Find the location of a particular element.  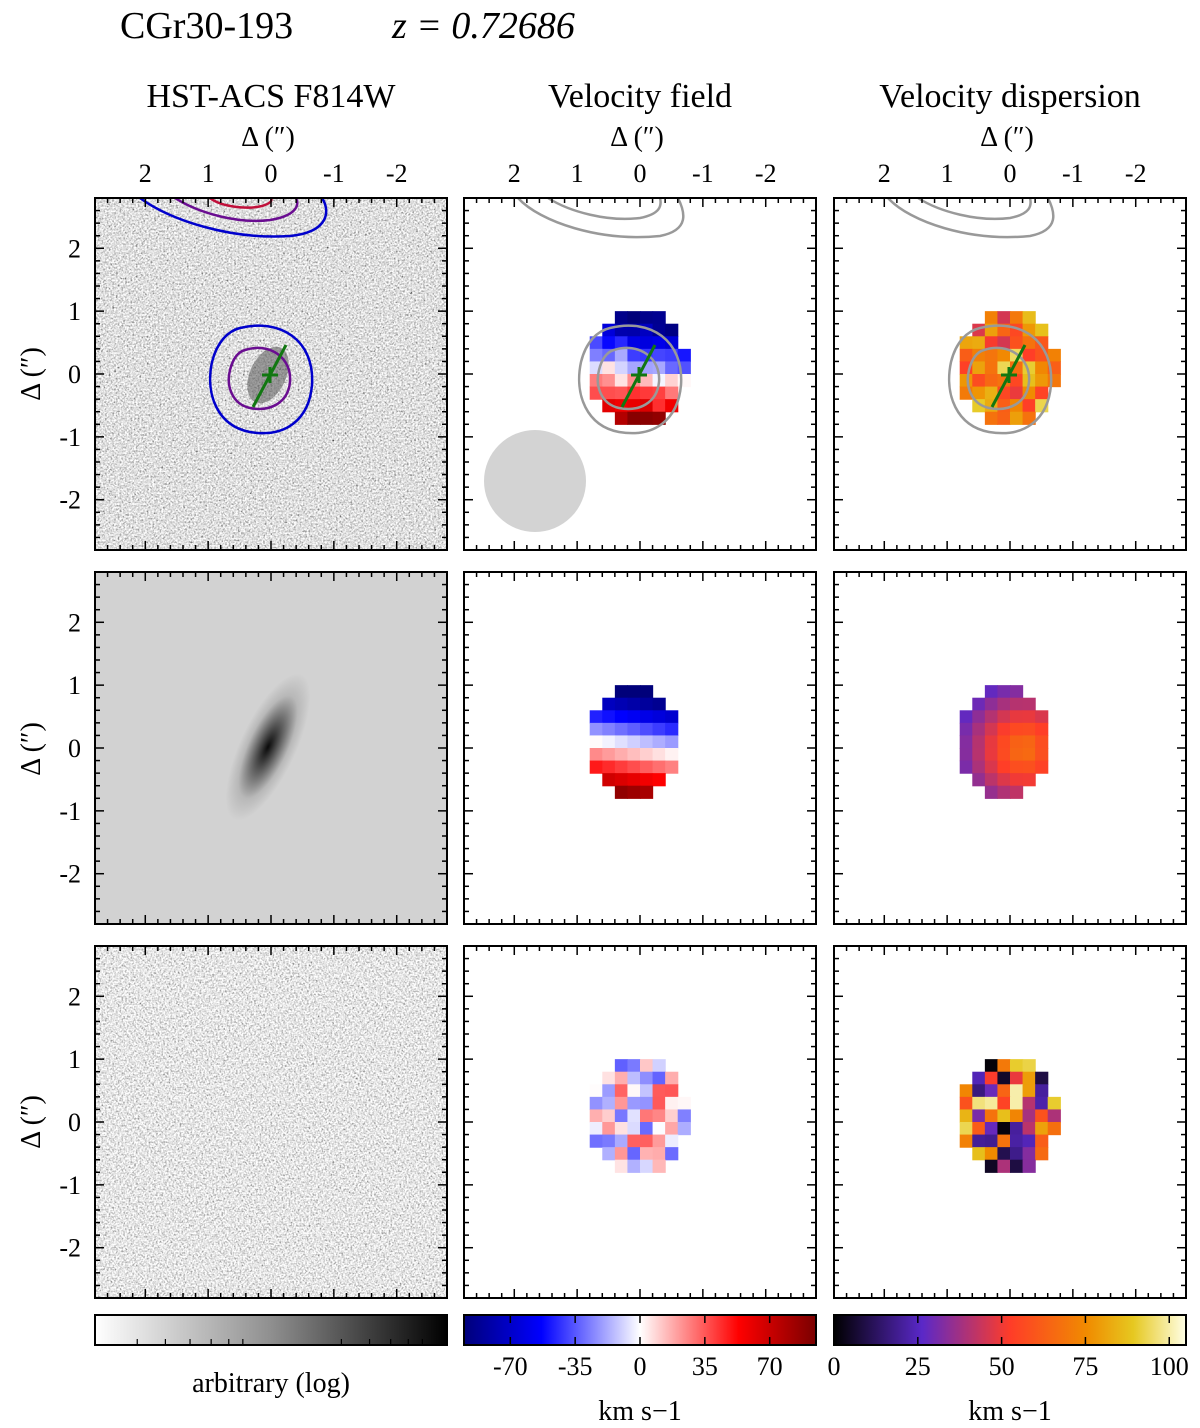

x-tick-label: 1 is located at coordinates (208, 173).